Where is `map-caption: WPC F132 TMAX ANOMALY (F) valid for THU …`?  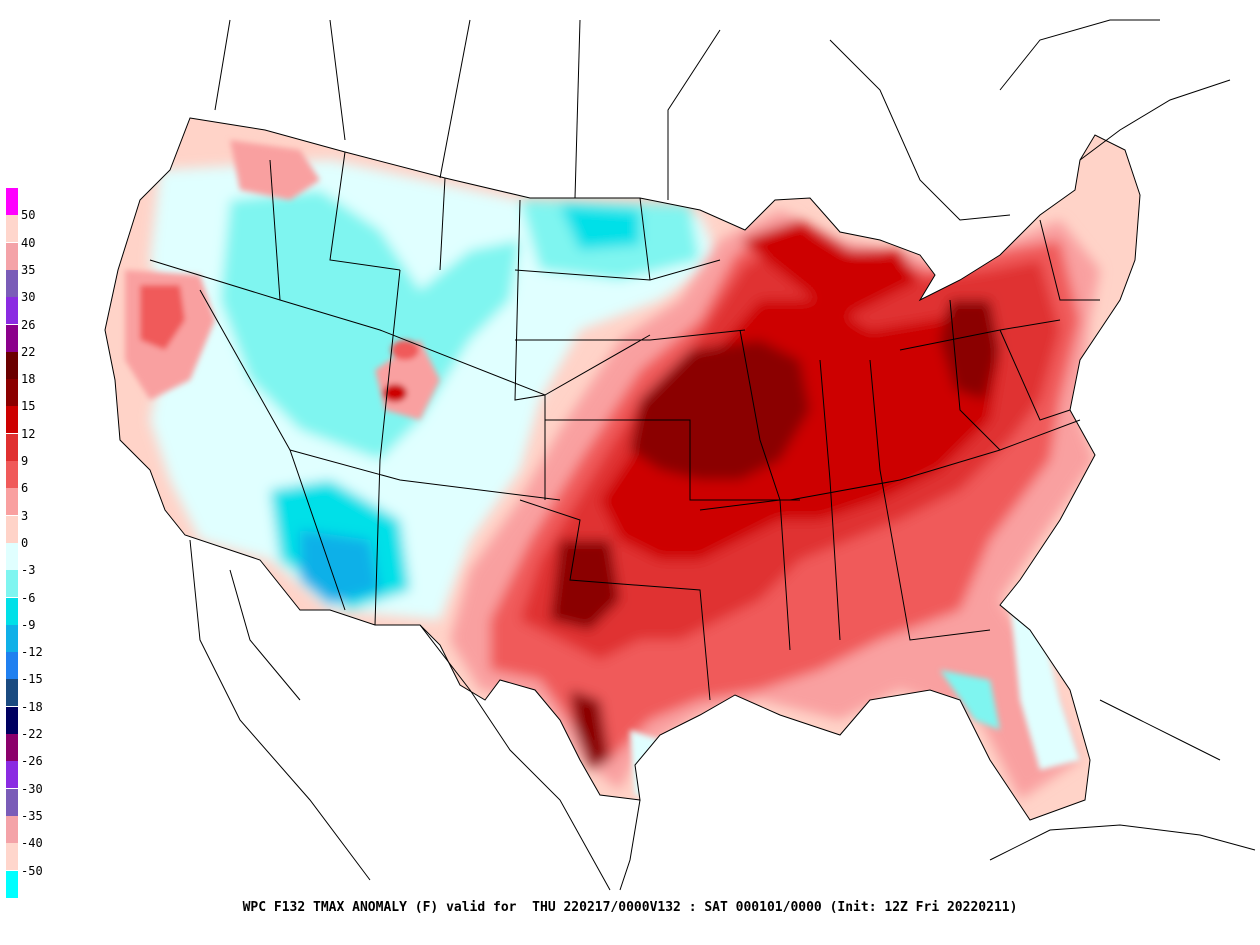 map-caption: WPC F132 TMAX ANOMALY (F) valid for THU … is located at coordinates (630, 907).